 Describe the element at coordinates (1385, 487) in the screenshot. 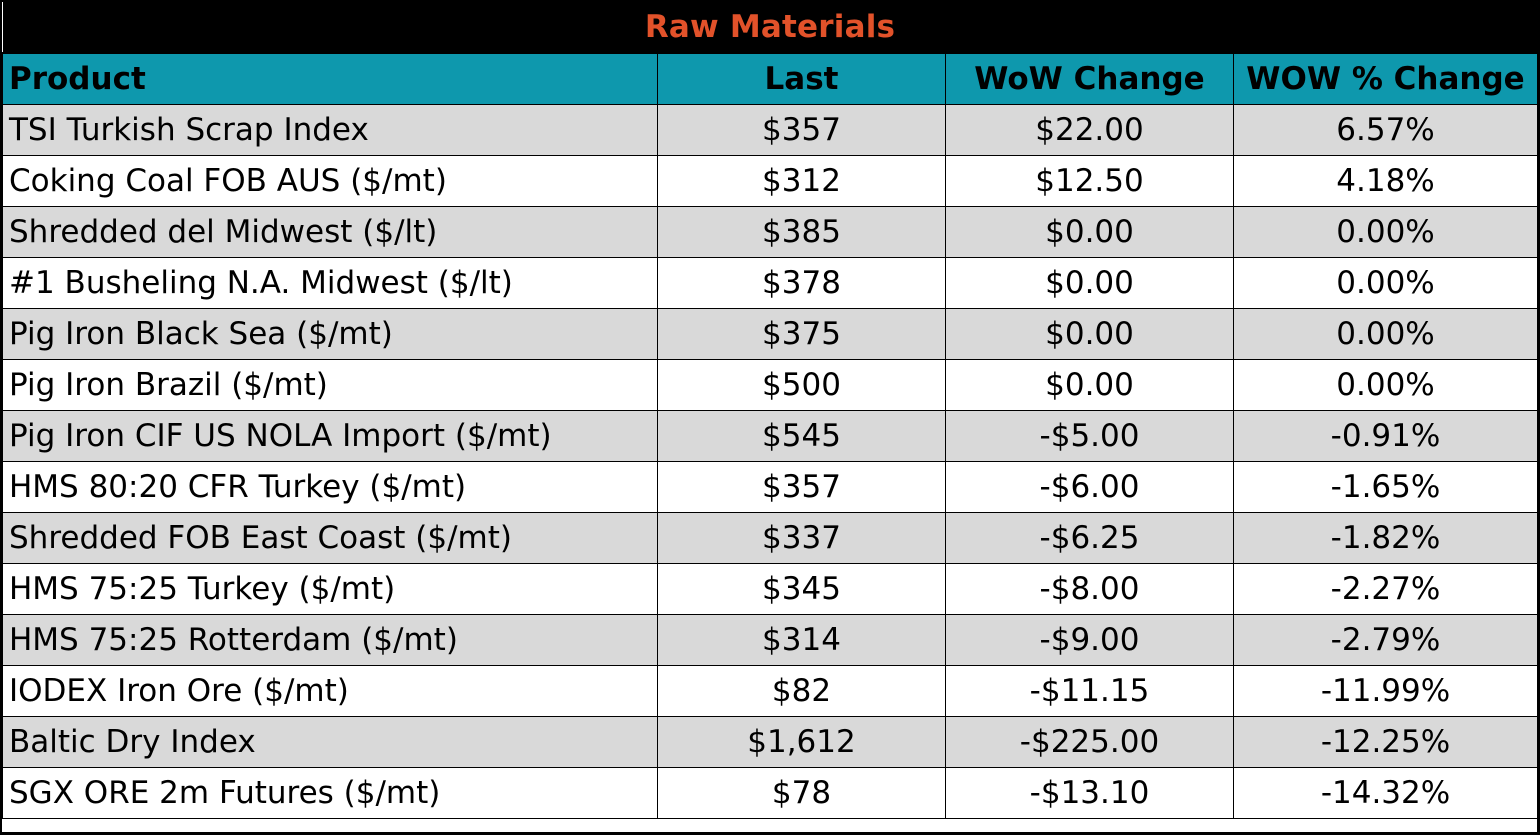

I see `cell-wow-pct-change: -1.65%` at that location.